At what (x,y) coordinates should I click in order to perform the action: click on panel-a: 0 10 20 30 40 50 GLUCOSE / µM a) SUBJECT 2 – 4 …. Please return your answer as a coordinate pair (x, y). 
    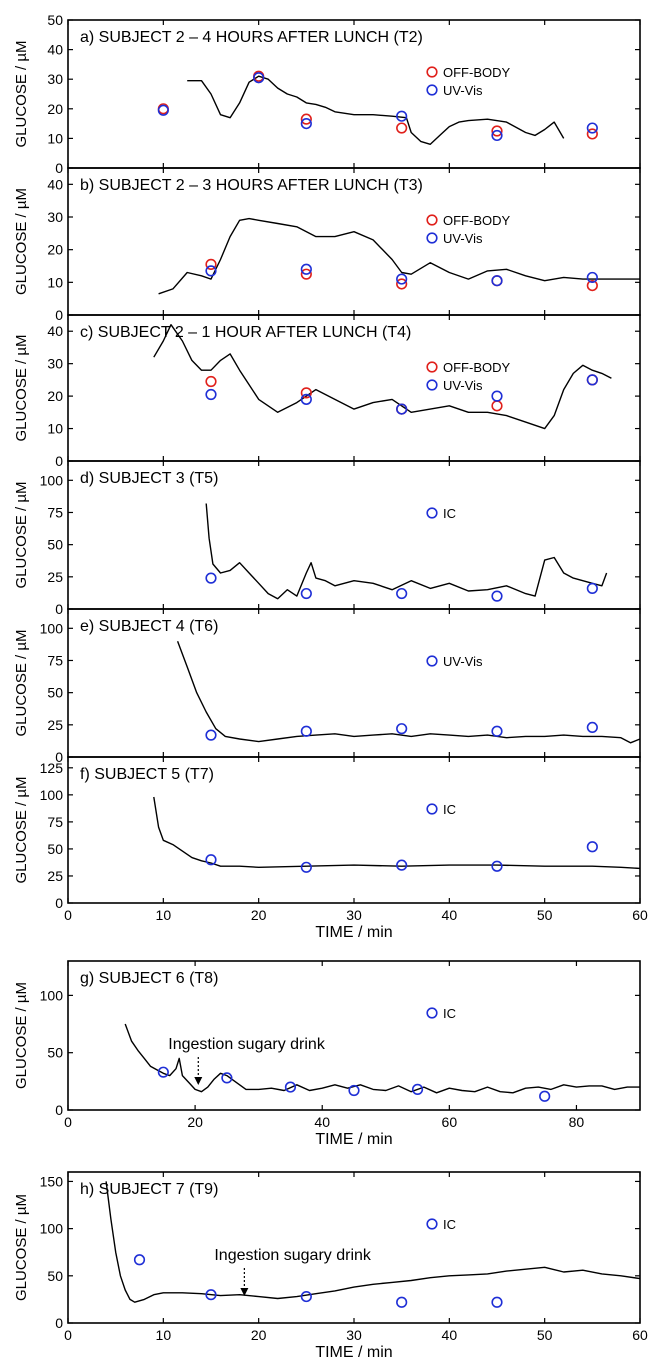
    Looking at the image, I should click on (327, 94).